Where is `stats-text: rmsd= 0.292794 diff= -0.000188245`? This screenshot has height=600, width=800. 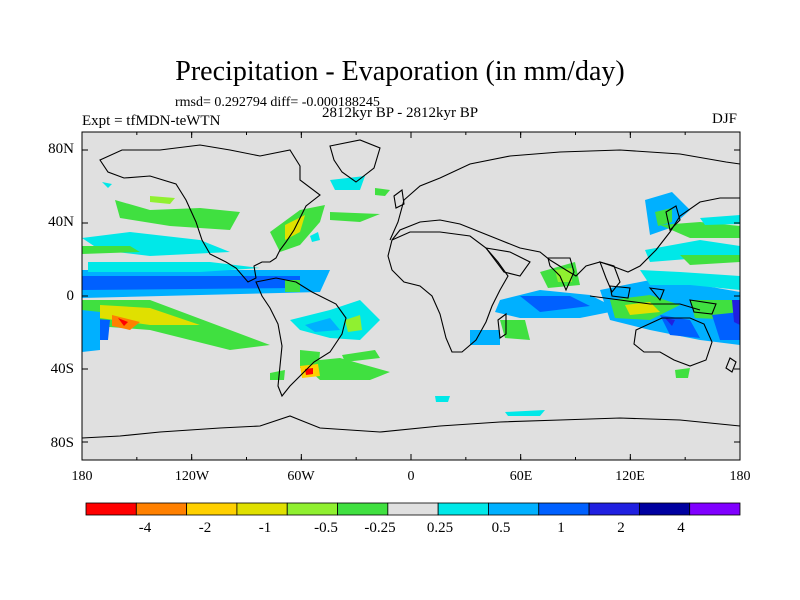
stats-text: rmsd= 0.292794 diff= -0.000188245 is located at coordinates (277, 102).